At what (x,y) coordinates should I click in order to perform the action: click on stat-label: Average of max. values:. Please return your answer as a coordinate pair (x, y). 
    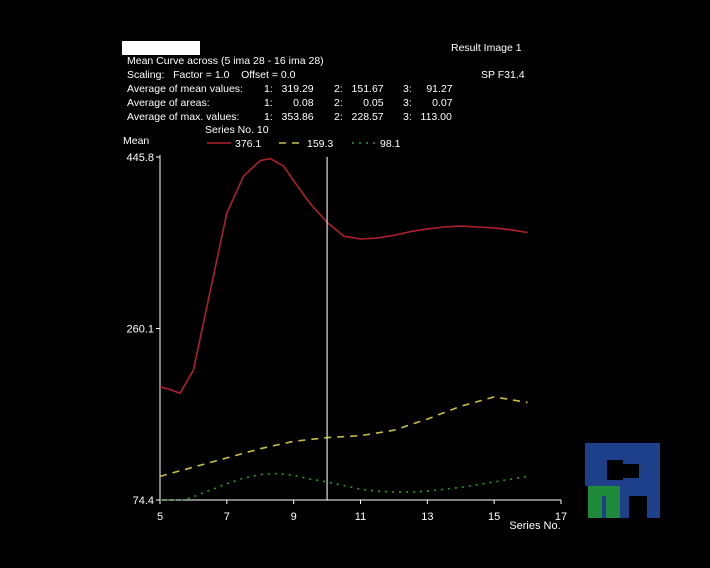
    Looking at the image, I should click on (183, 117).